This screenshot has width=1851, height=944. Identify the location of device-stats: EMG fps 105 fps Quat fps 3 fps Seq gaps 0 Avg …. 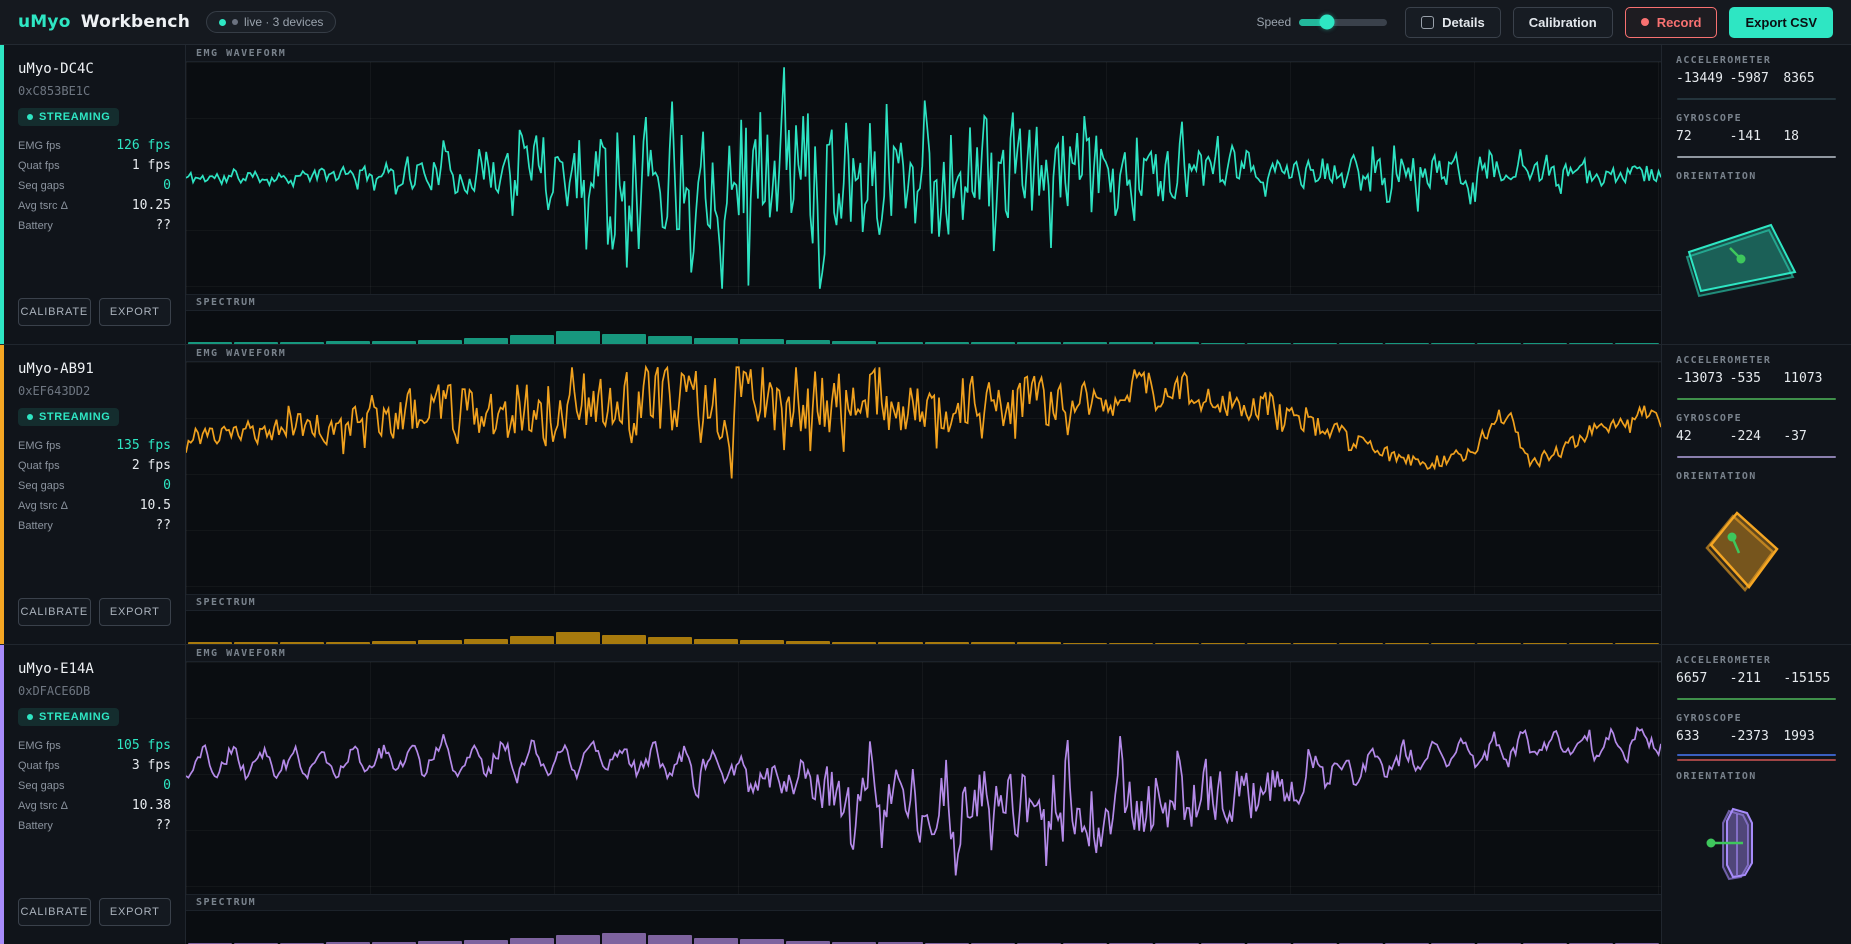
(94, 785).